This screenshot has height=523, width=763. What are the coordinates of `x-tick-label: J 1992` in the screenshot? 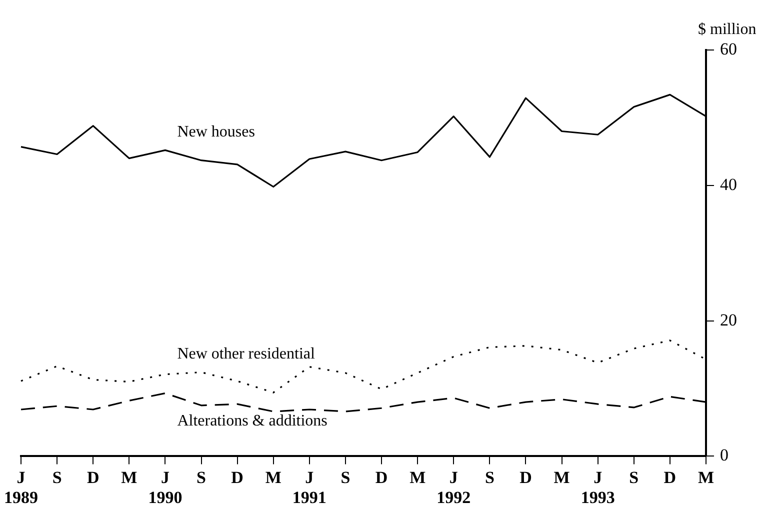 It's located at (453, 488).